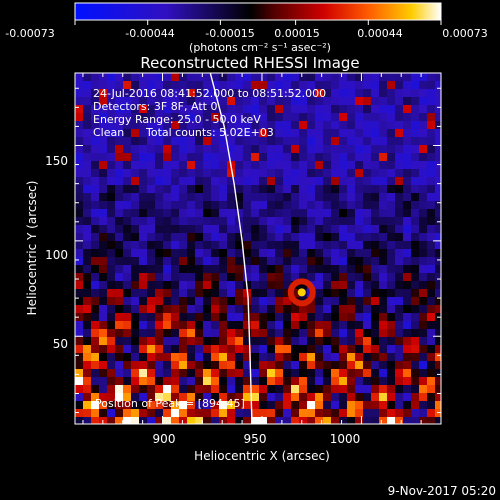  What do you see at coordinates (258, 22) in the screenshot?
I see `colorbar-ticks` at bounding box center [258, 22].